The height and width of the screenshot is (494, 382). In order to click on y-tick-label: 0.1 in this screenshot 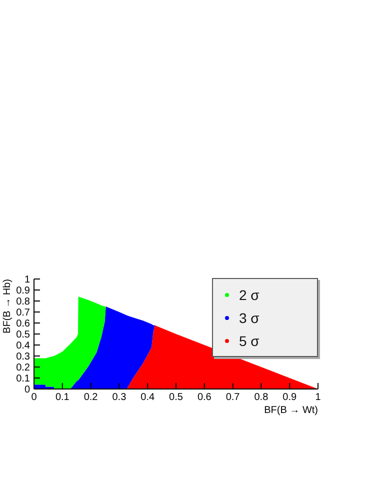, I will do `click(23, 379)`.